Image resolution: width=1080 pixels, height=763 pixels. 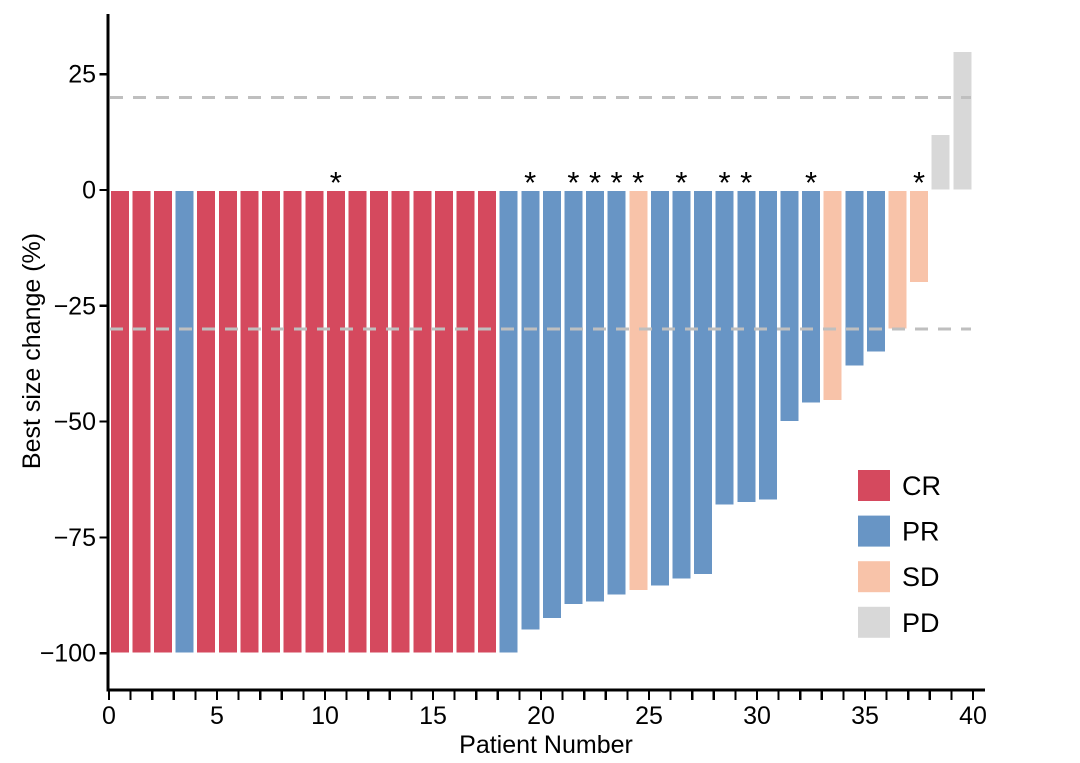 I want to click on x-tick-label-5: 5, so click(x=217, y=716).